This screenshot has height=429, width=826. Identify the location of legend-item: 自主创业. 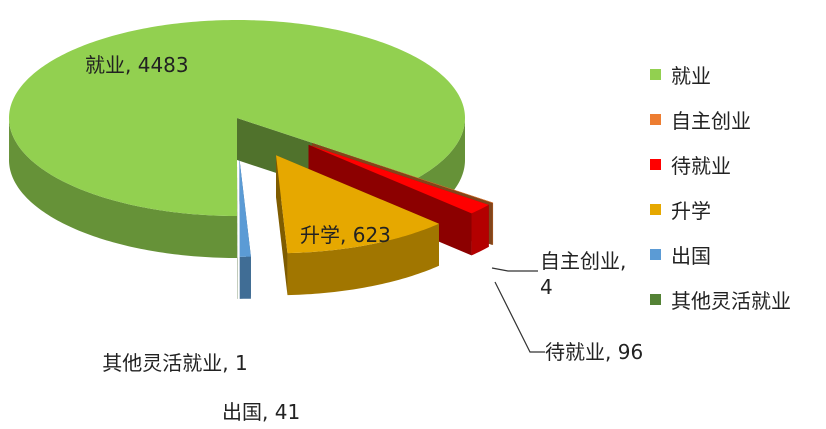
(700, 119).